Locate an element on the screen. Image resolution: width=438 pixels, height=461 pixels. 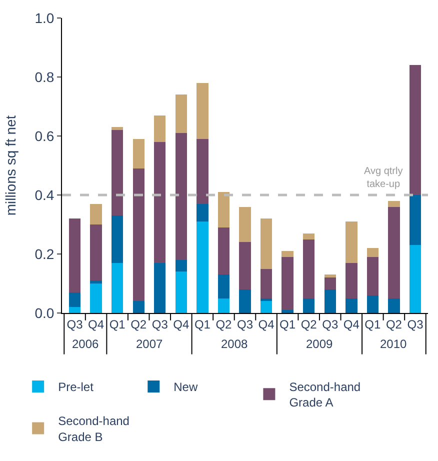
legend-label: New is located at coordinates (186, 387).